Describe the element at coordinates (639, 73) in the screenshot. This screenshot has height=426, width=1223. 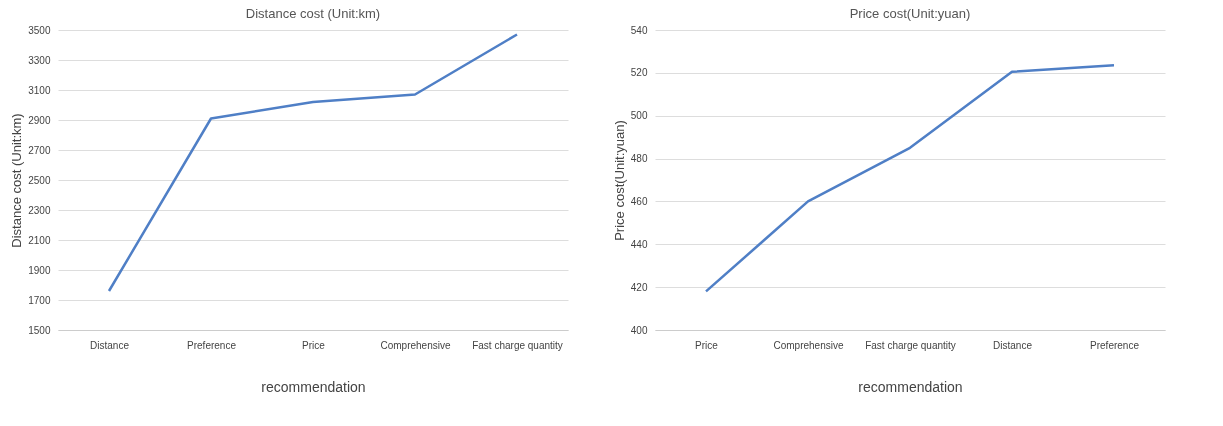
I see `y-tick-label: 520` at that location.